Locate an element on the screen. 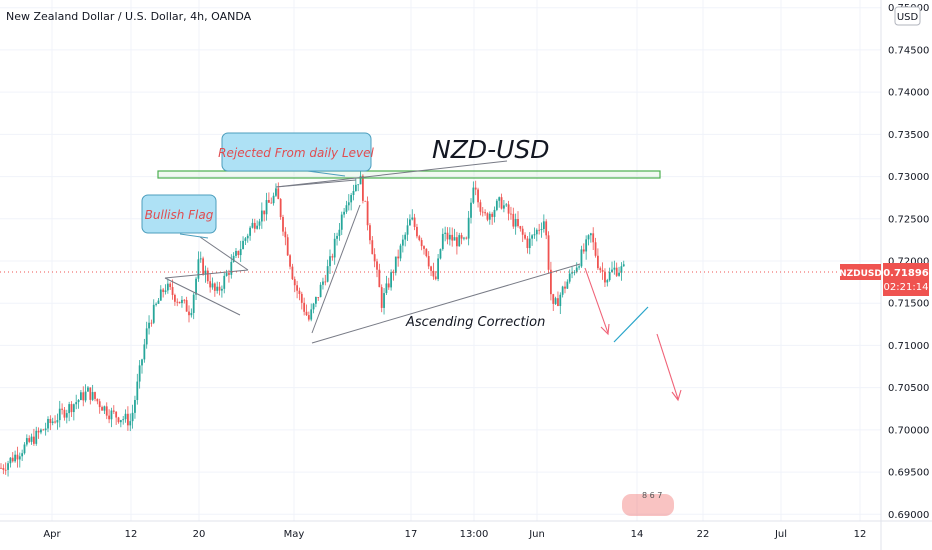 The image size is (932, 550). y-tick-label: 0.73500 is located at coordinates (908, 135).